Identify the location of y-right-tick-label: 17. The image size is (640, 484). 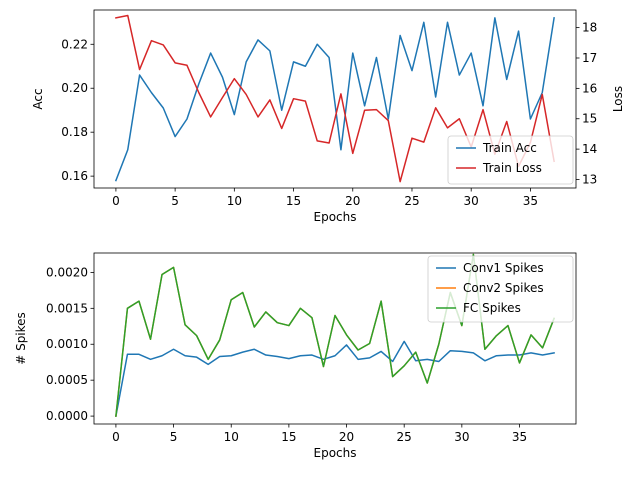
(589, 58).